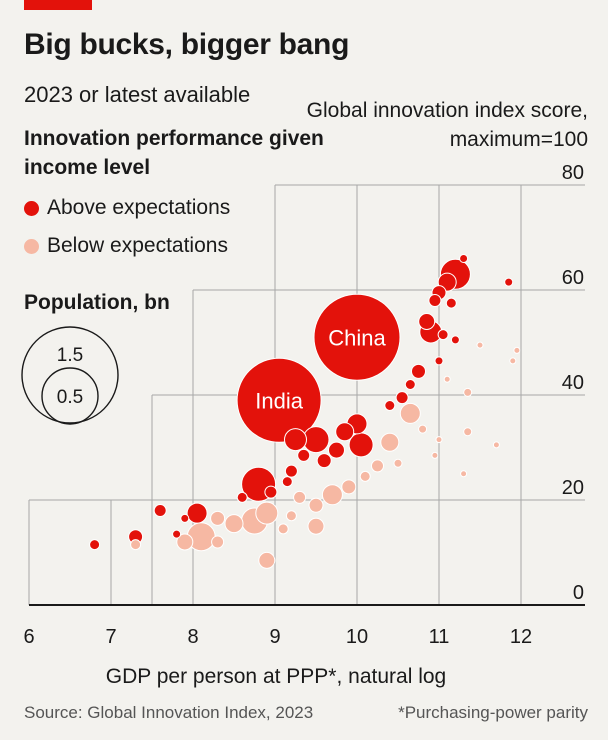  What do you see at coordinates (70, 355) in the screenshot?
I see `size-legend-large-value: 1.5` at bounding box center [70, 355].